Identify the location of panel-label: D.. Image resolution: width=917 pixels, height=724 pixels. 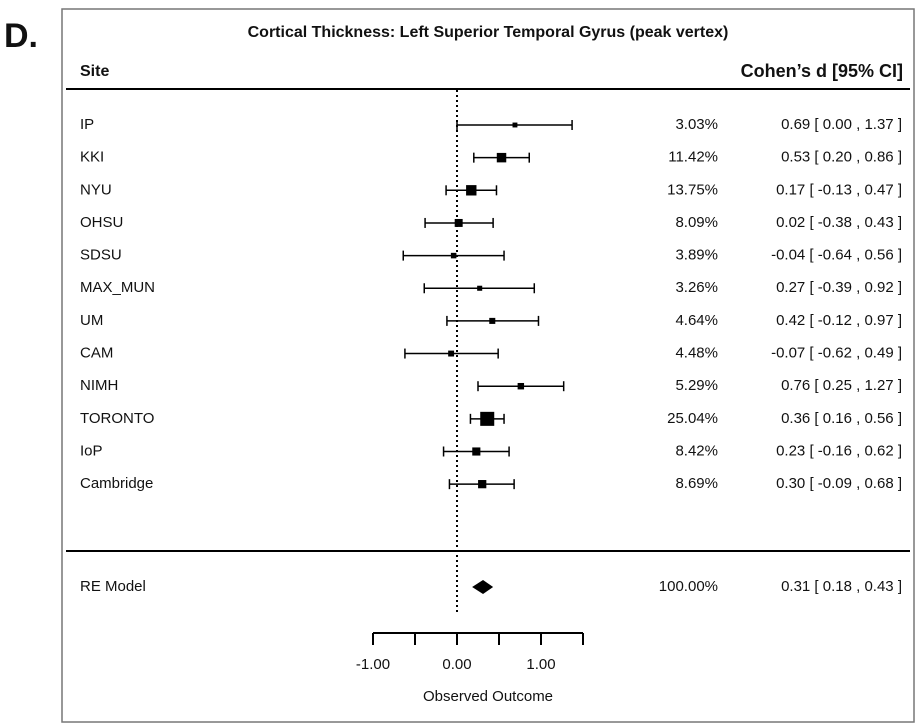
(21, 36).